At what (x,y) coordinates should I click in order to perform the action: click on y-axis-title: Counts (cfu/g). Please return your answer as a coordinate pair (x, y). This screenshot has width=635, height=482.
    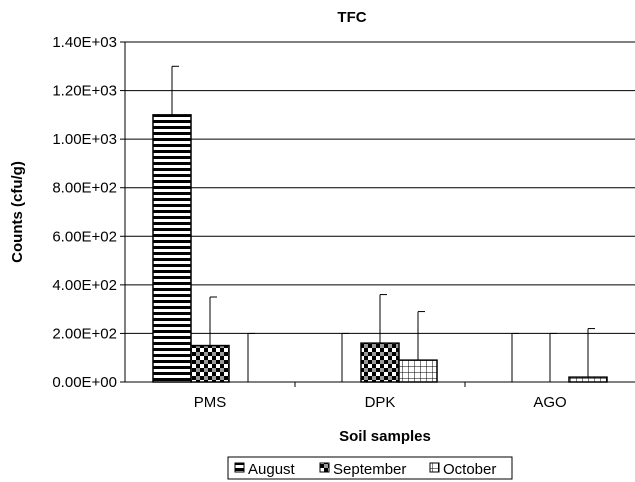
    Looking at the image, I should click on (17, 212).